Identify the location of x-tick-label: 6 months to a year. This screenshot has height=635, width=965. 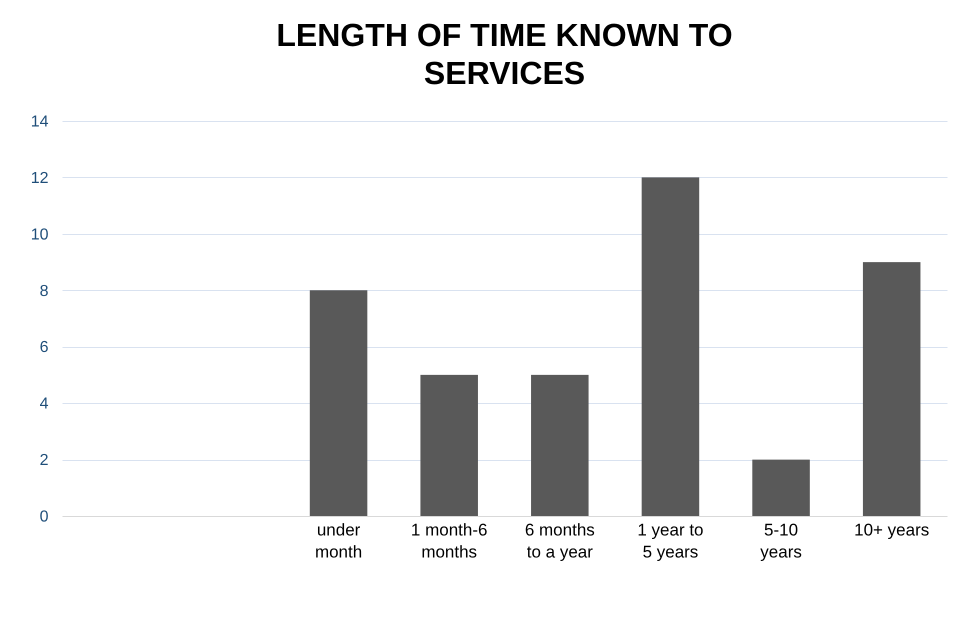
(559, 541).